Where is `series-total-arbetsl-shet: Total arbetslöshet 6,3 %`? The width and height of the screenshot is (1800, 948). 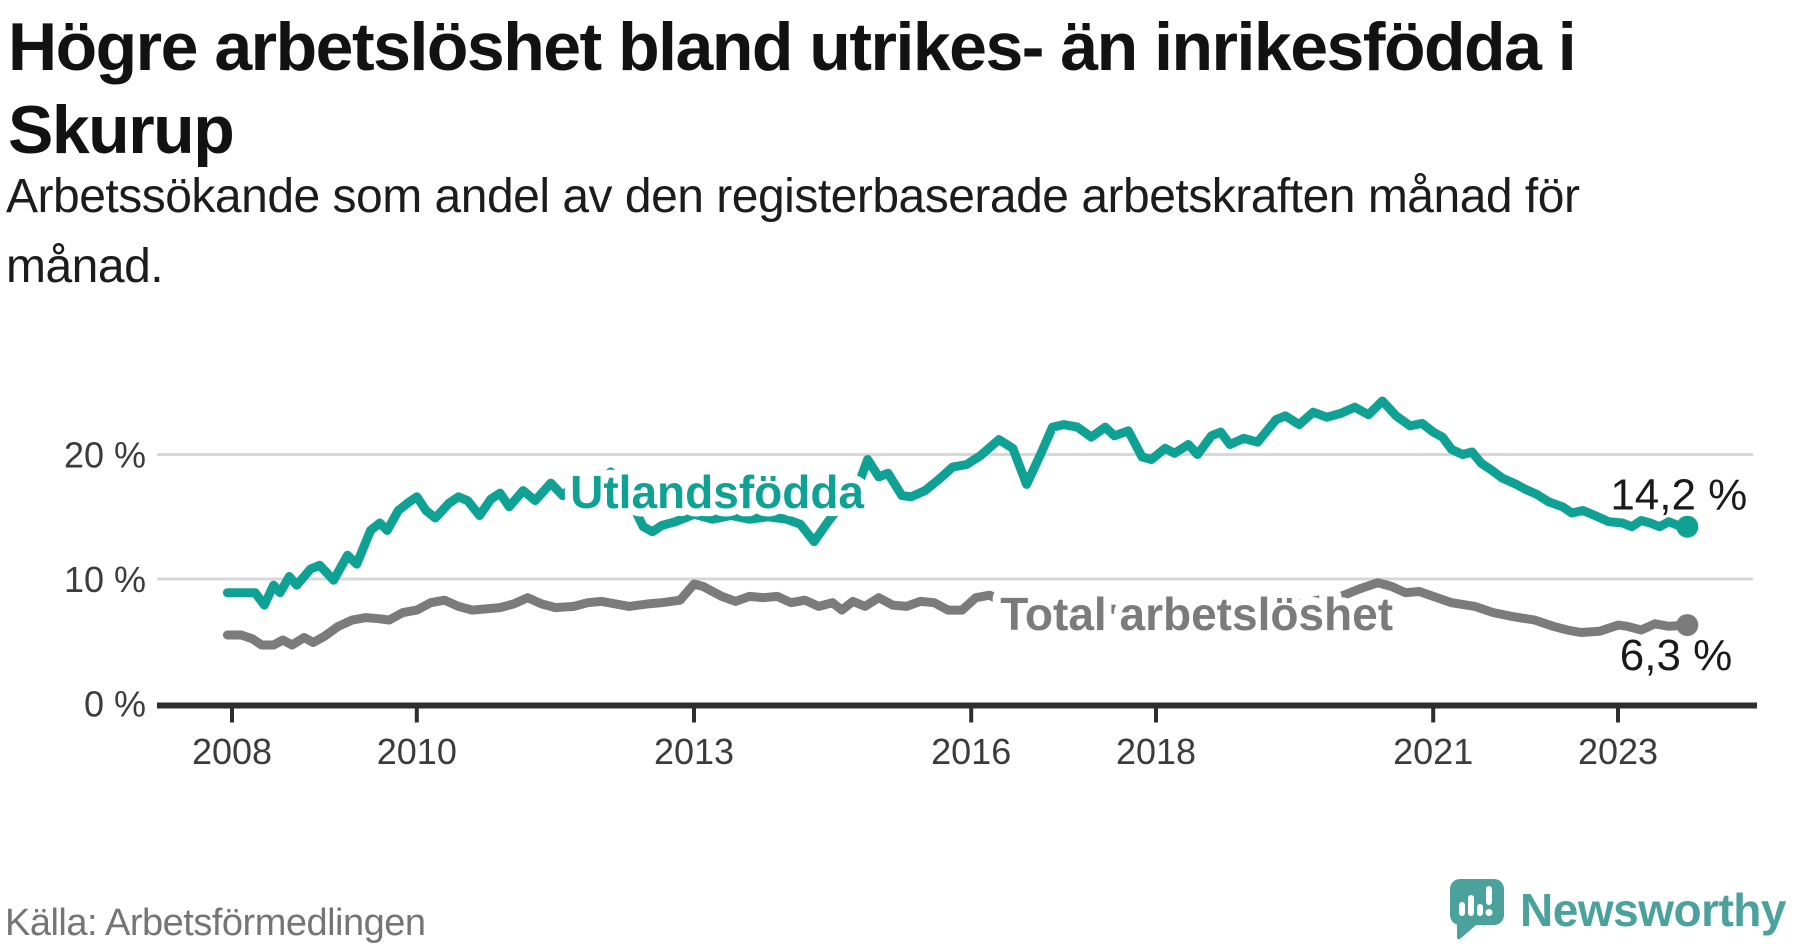
series-total-arbetsl-shet: Total arbetslöshet 6,3 % is located at coordinates (977, 629).